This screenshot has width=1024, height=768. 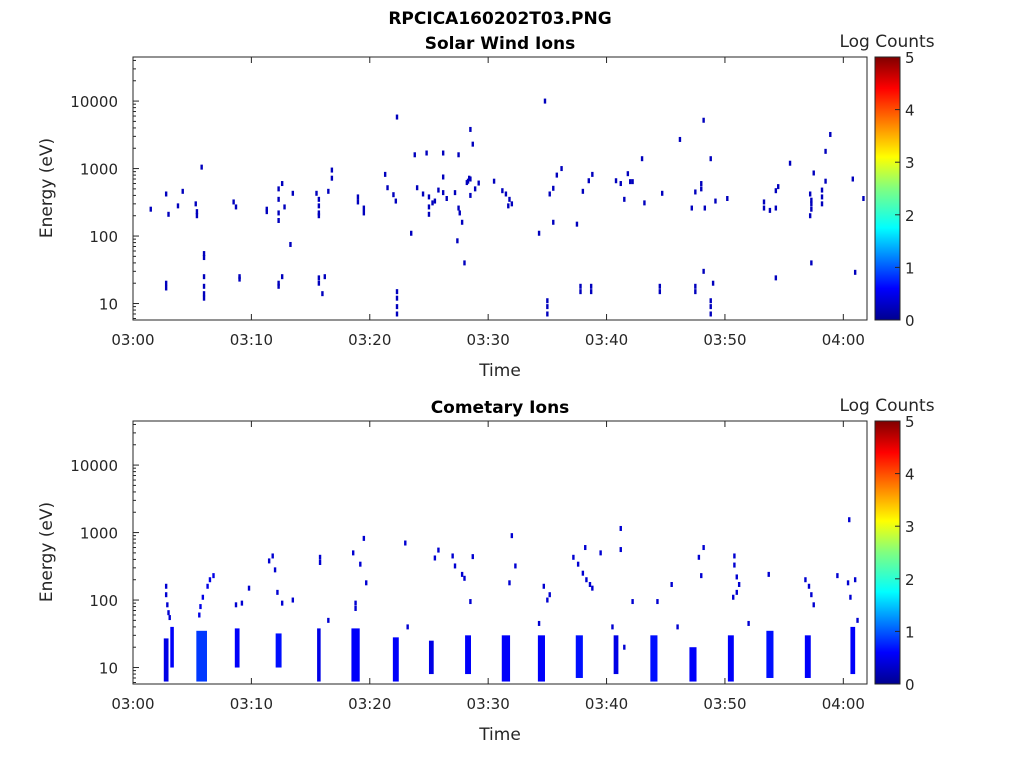 I want to click on y-tick-label: 100, so click(x=103, y=237).